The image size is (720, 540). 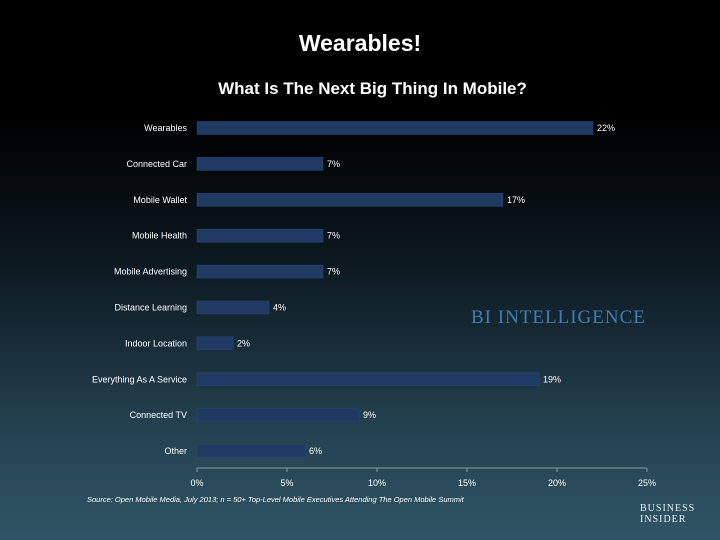 I want to click on data-label: 9%, so click(x=369, y=415).